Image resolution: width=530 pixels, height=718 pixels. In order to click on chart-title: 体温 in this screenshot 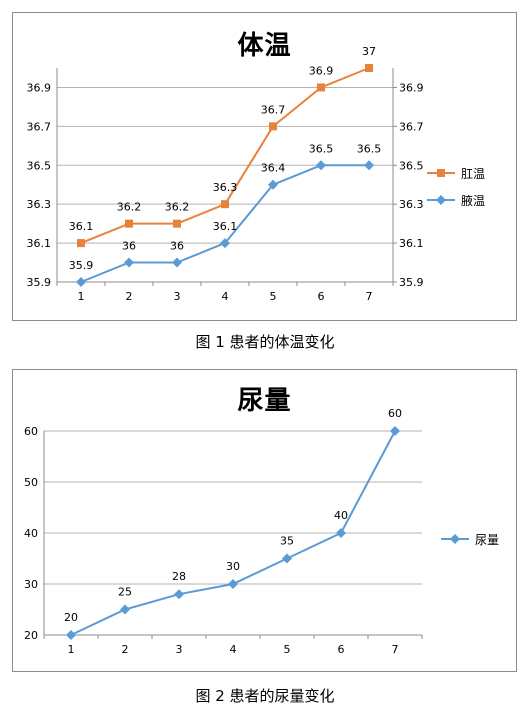, I will do `click(264, 46)`.